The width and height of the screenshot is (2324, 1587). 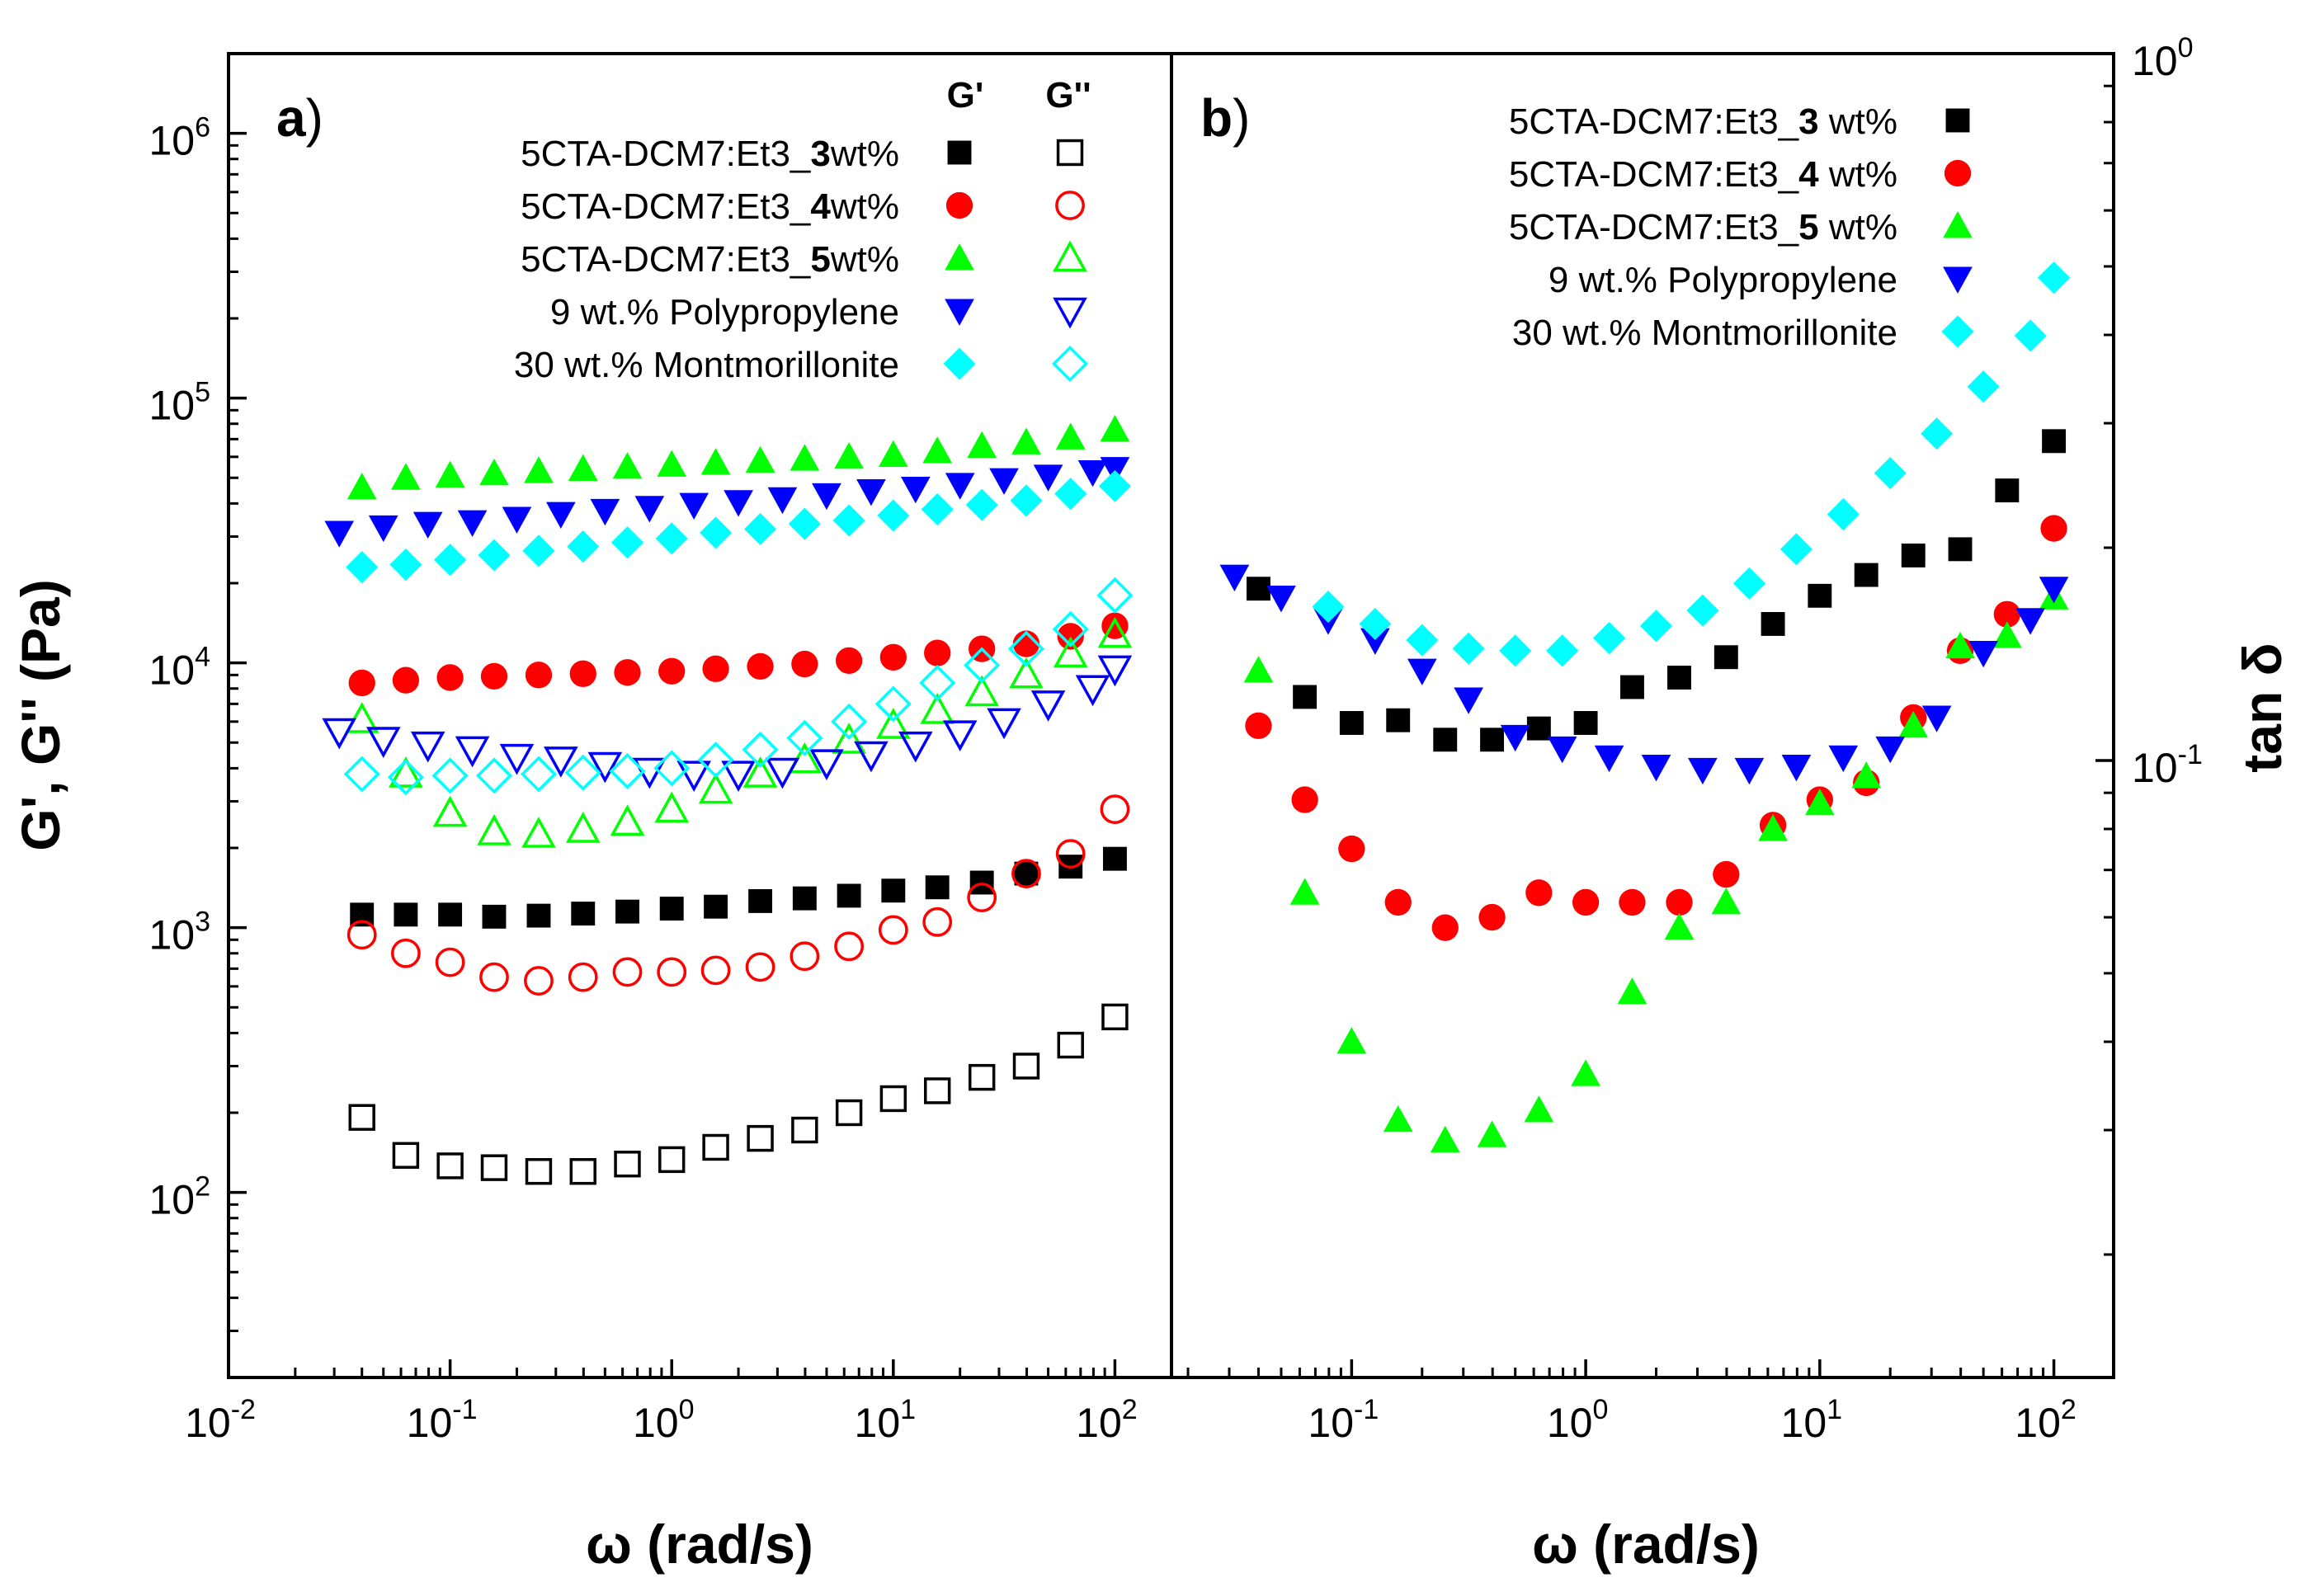 What do you see at coordinates (179, 933) in the screenshot?
I see `a-y-tick-label: 10³` at bounding box center [179, 933].